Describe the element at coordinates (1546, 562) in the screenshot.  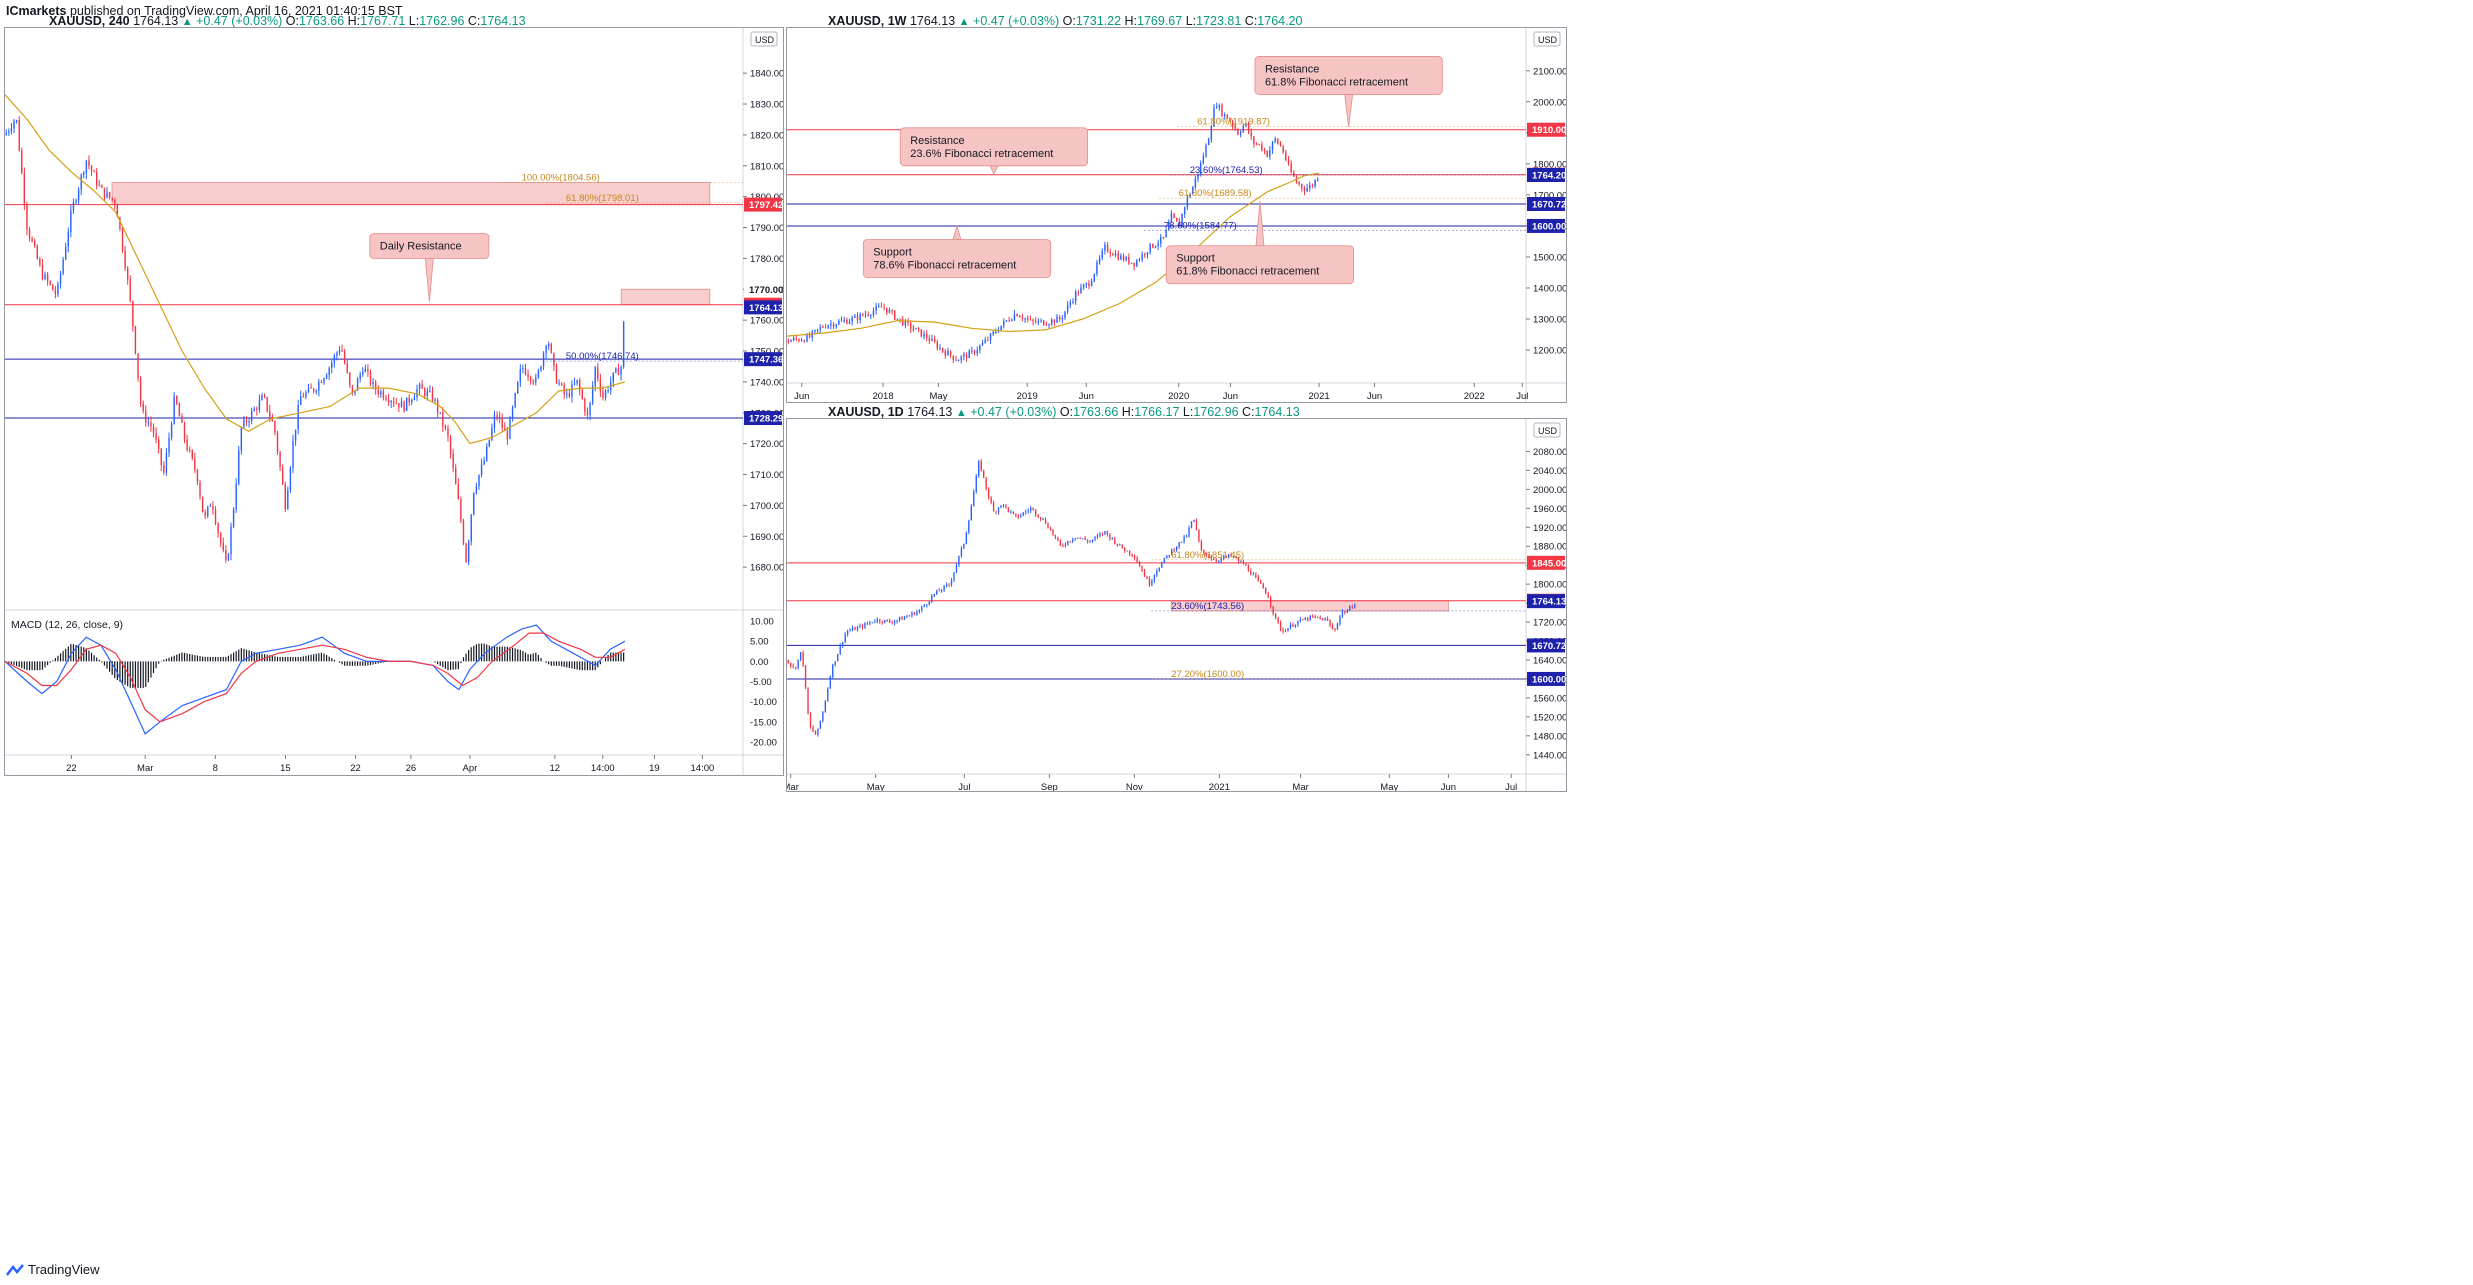
I see `price-tag-red: 1845.00` at that location.